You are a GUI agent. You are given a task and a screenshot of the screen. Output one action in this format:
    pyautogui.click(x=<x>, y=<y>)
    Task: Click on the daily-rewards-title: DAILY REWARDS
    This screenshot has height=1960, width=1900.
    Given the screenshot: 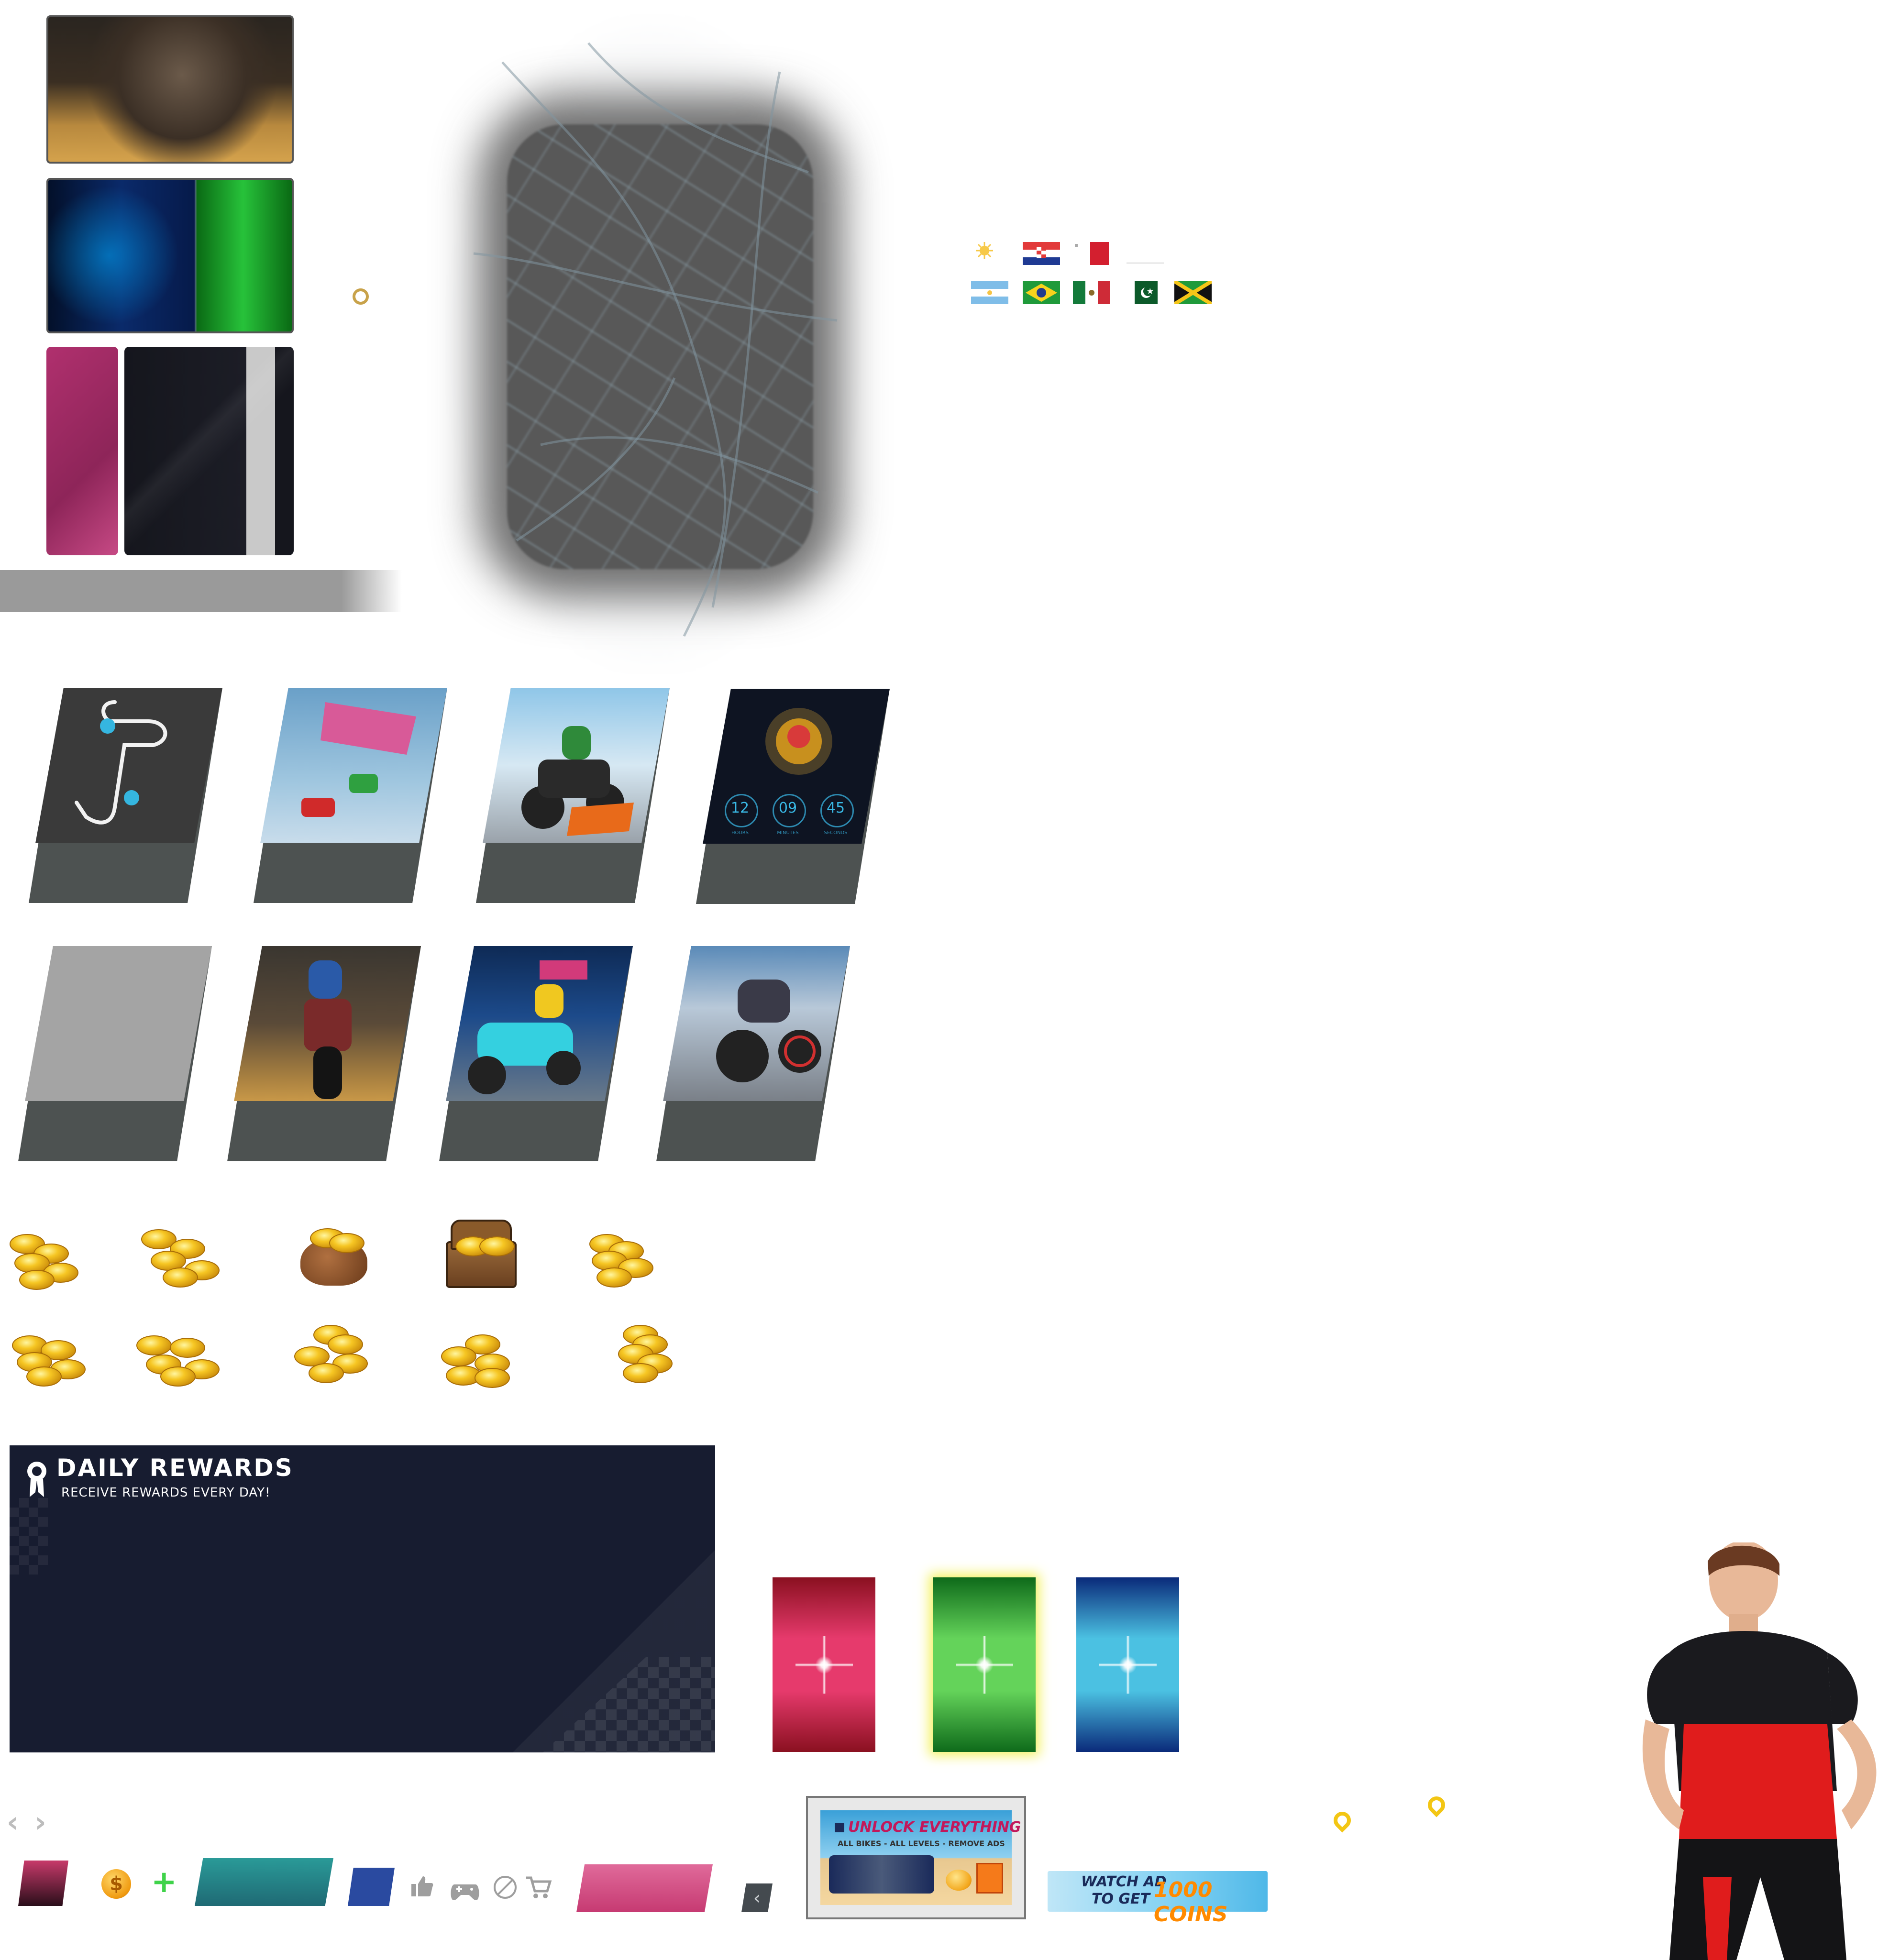 What is the action you would take?
    pyautogui.click(x=175, y=1468)
    